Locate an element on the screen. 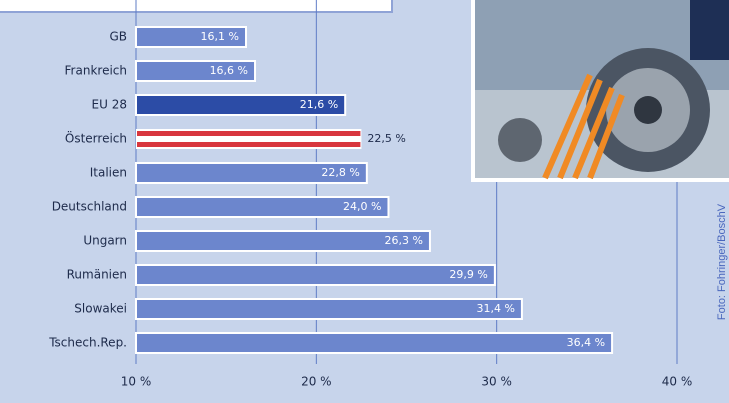 This screenshot has height=403, width=729. value-label: 21,6 % is located at coordinates (319, 104).